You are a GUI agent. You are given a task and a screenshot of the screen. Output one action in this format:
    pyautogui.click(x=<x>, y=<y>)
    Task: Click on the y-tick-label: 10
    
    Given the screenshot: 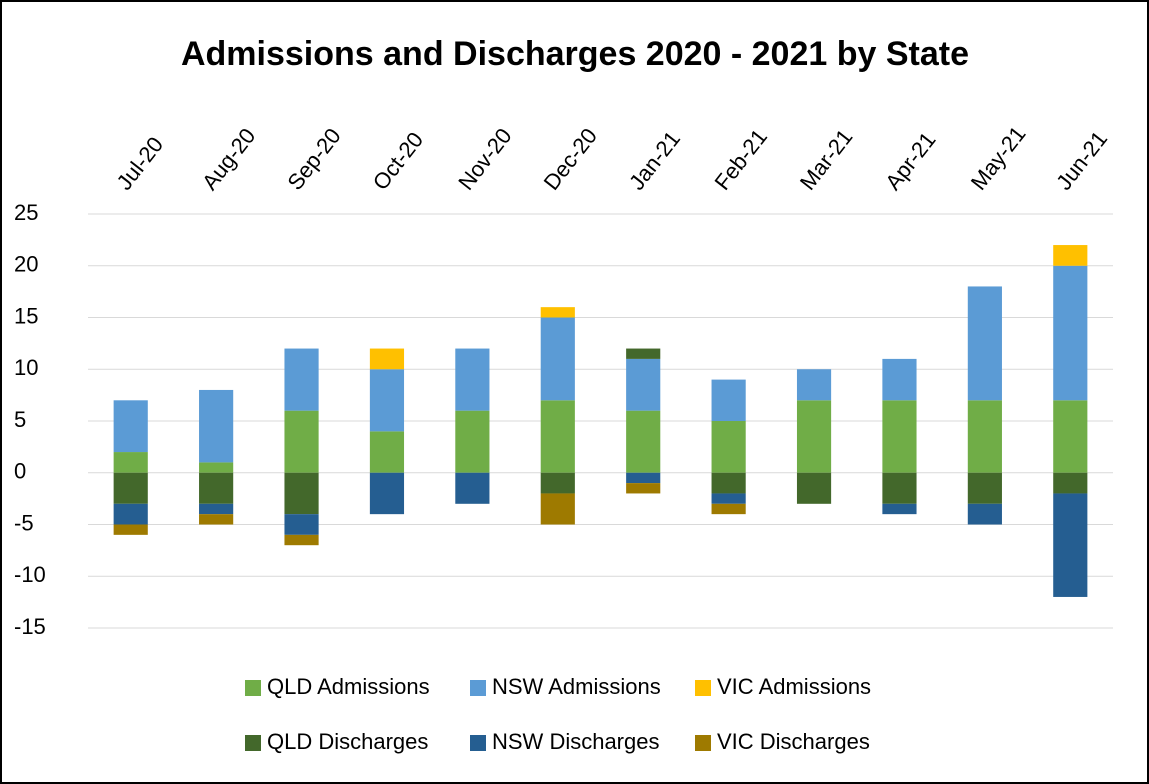 What is the action you would take?
    pyautogui.click(x=26, y=367)
    